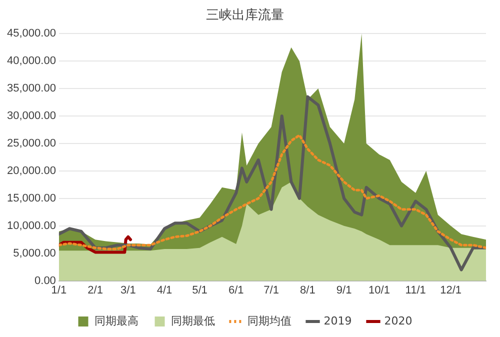 This screenshot has height=337, width=500. What do you see at coordinates (31, 226) in the screenshot?
I see `y-tick-label: 10,000.00` at bounding box center [31, 226].